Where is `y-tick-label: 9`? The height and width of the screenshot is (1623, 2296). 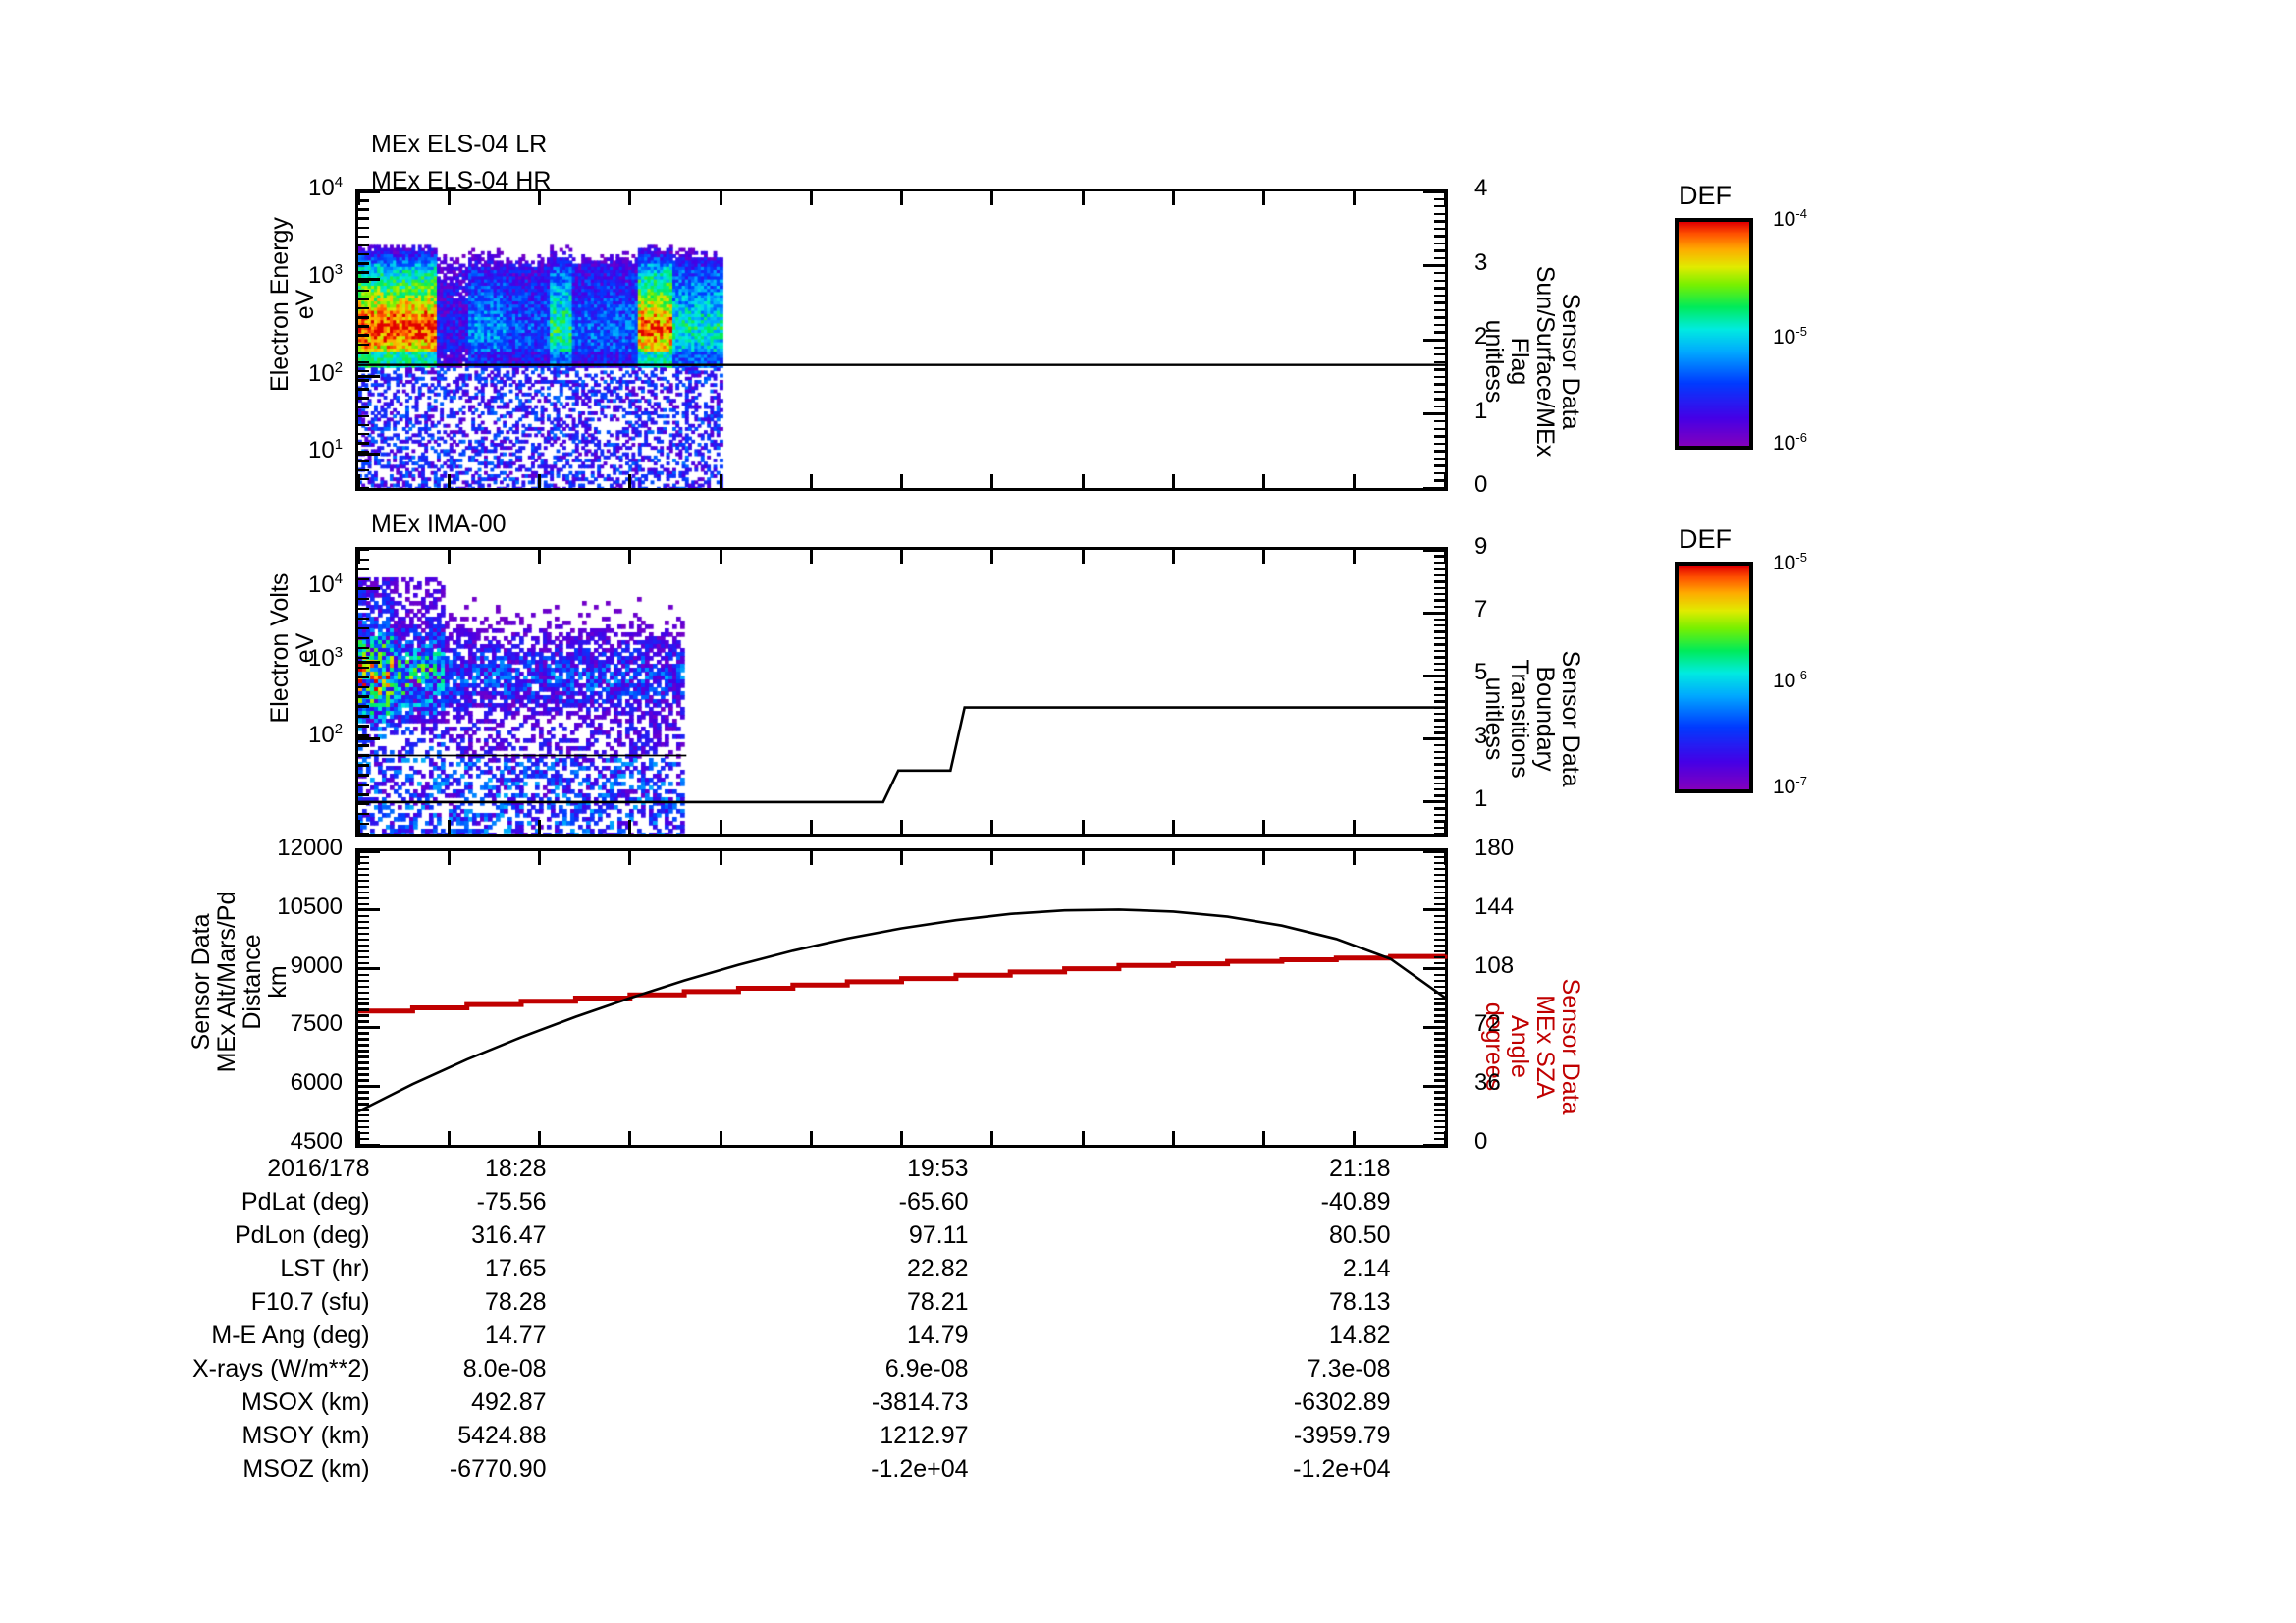 y-tick-label: 9 is located at coordinates (1481, 547).